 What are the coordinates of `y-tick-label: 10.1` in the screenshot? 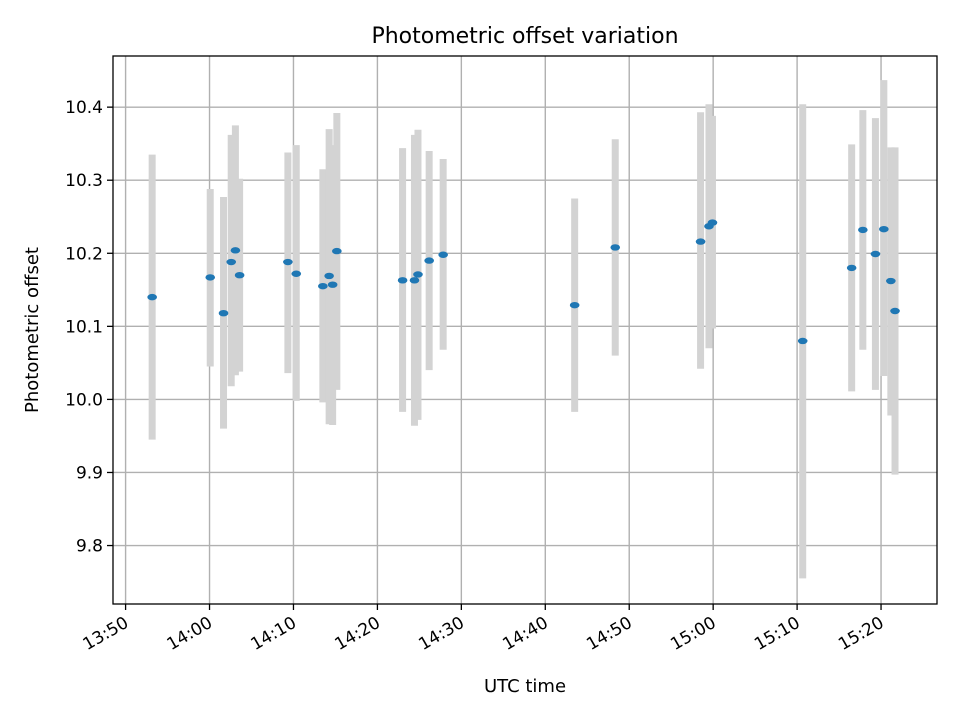 It's located at (84, 327).